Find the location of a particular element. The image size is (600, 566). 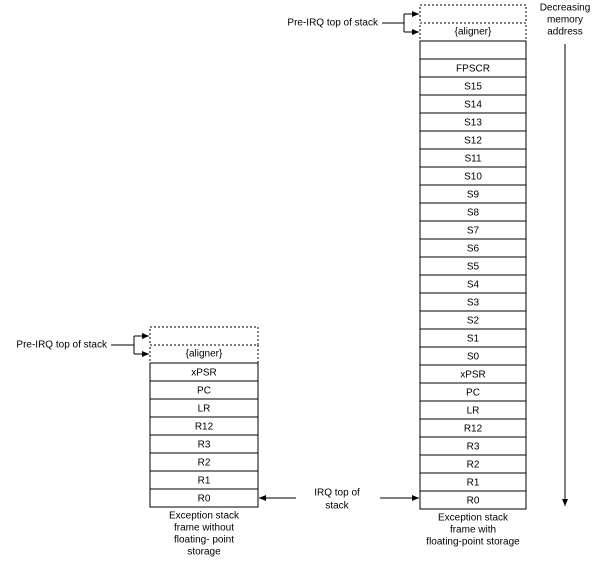

register-label: S12 is located at coordinates (473, 141).